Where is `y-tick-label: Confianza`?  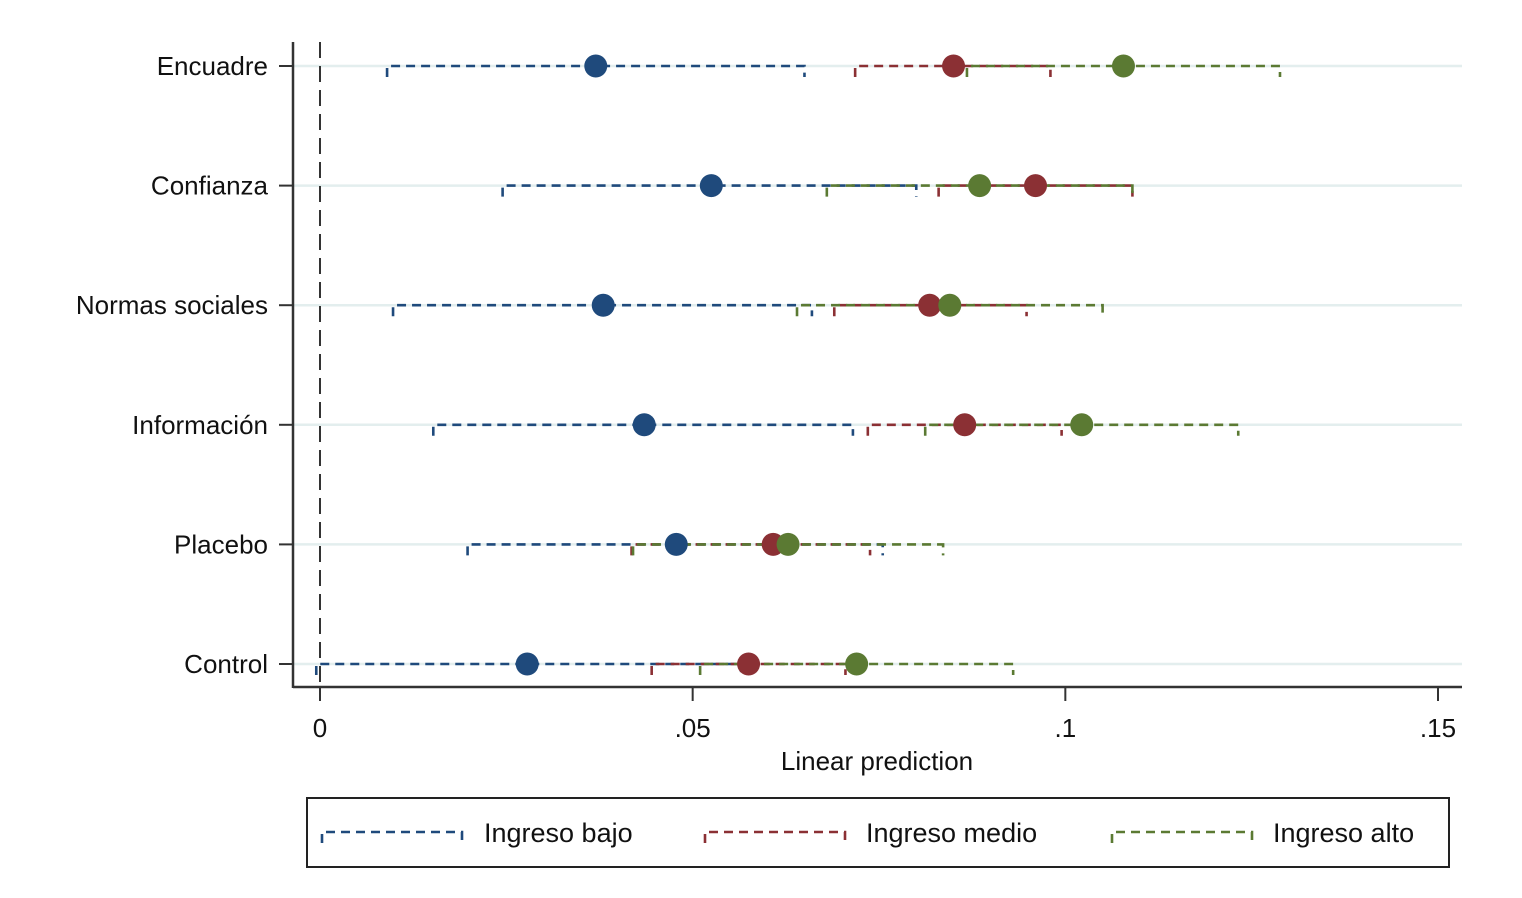 y-tick-label: Confianza is located at coordinates (210, 186).